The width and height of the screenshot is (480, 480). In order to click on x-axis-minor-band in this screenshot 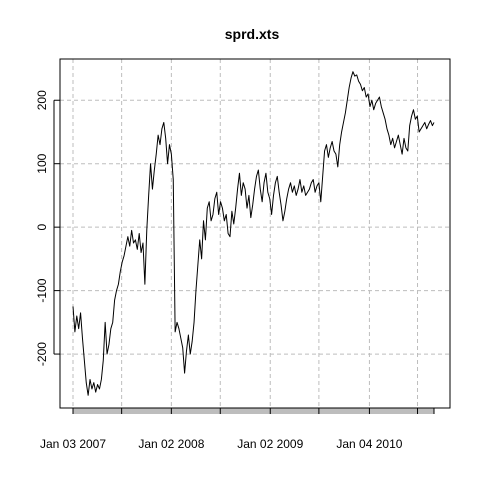, I will do `click(253, 410)`.